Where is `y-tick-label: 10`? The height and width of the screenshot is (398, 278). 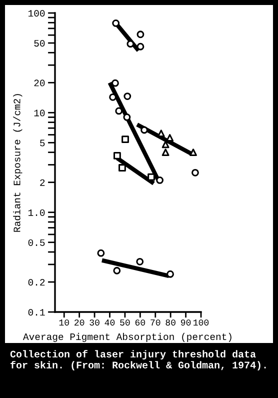
y-tick-label: 10 is located at coordinates (39, 113).